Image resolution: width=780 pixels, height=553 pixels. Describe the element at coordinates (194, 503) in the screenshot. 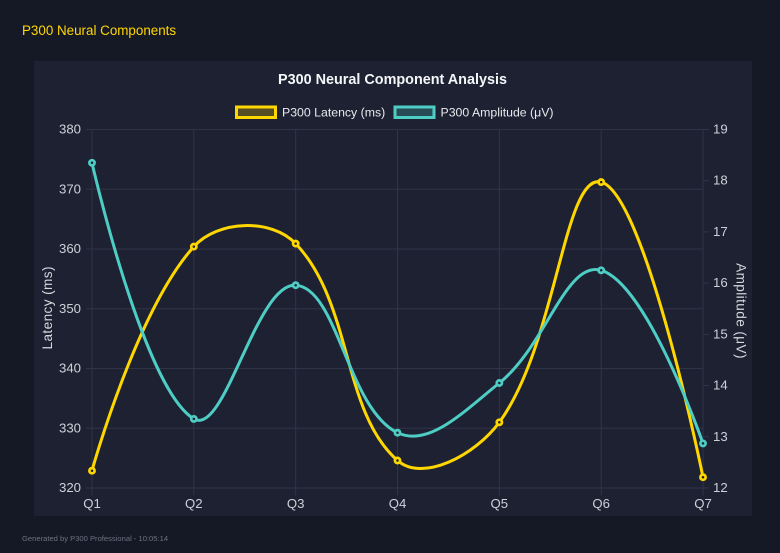

I see `svg-text: Q2` at that location.